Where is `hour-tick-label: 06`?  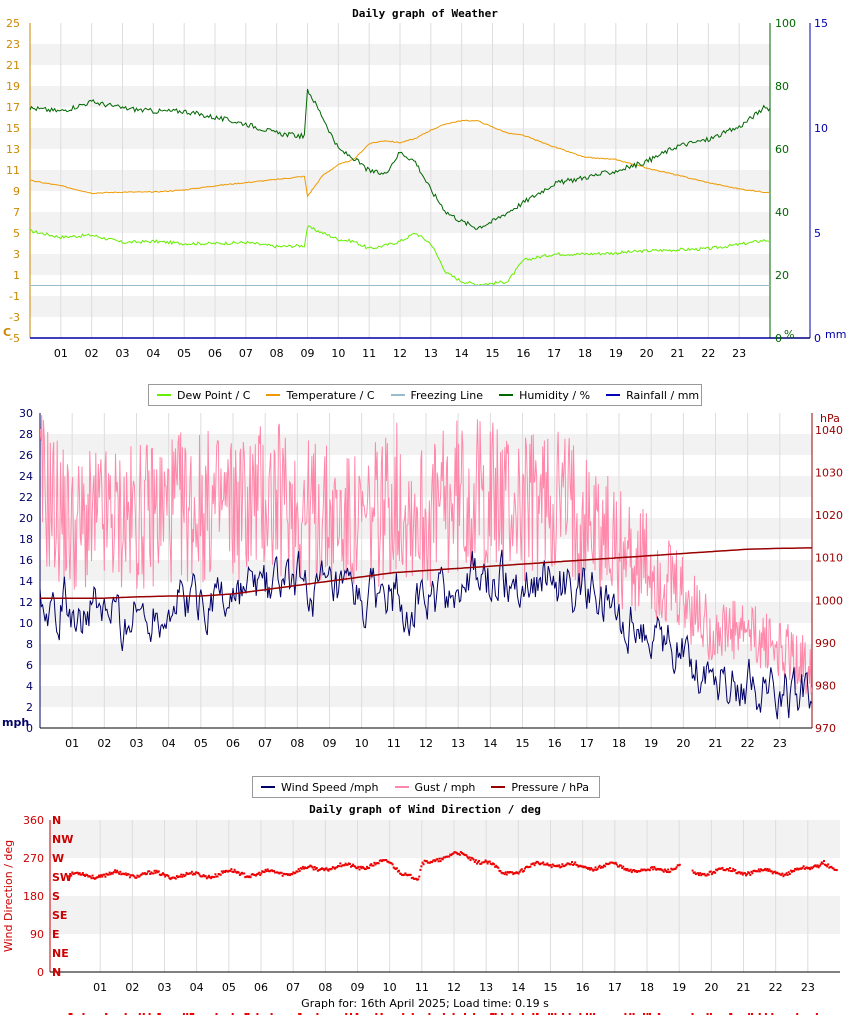 hour-tick-label: 06 is located at coordinates (215, 353).